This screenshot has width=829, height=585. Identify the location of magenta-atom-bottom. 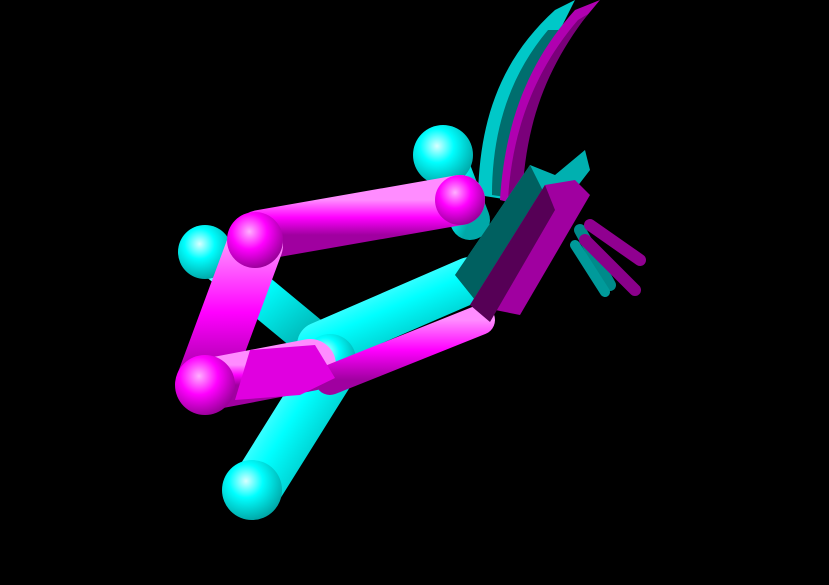
(205, 385).